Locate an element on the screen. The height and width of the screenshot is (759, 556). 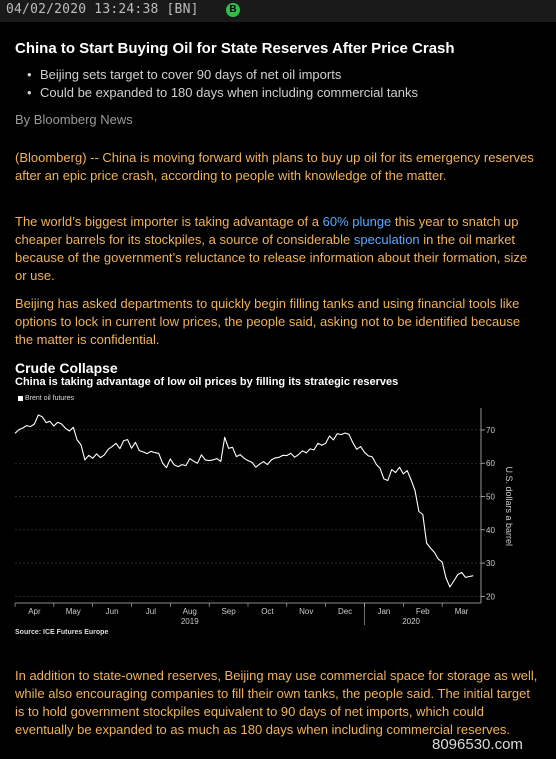
y-tick-label: 50 is located at coordinates (490, 497).